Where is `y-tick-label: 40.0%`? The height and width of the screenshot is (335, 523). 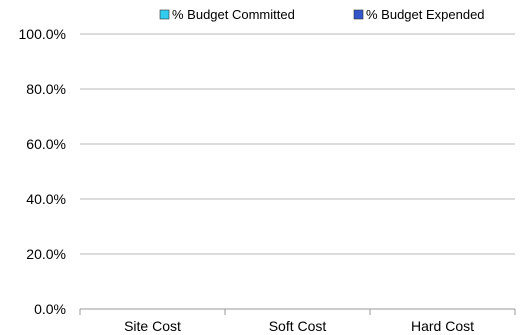 y-tick-label: 40.0% is located at coordinates (46, 199).